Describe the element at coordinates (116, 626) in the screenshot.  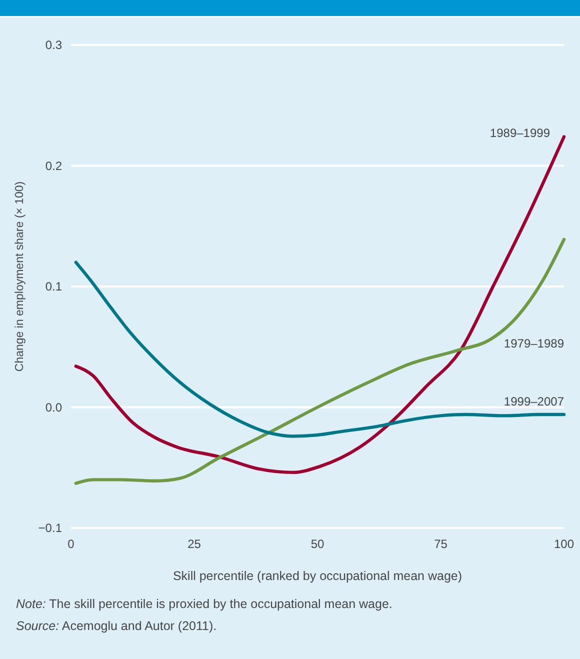
I see `source-note: Source: Acemoglu and Autor (2011).` at that location.